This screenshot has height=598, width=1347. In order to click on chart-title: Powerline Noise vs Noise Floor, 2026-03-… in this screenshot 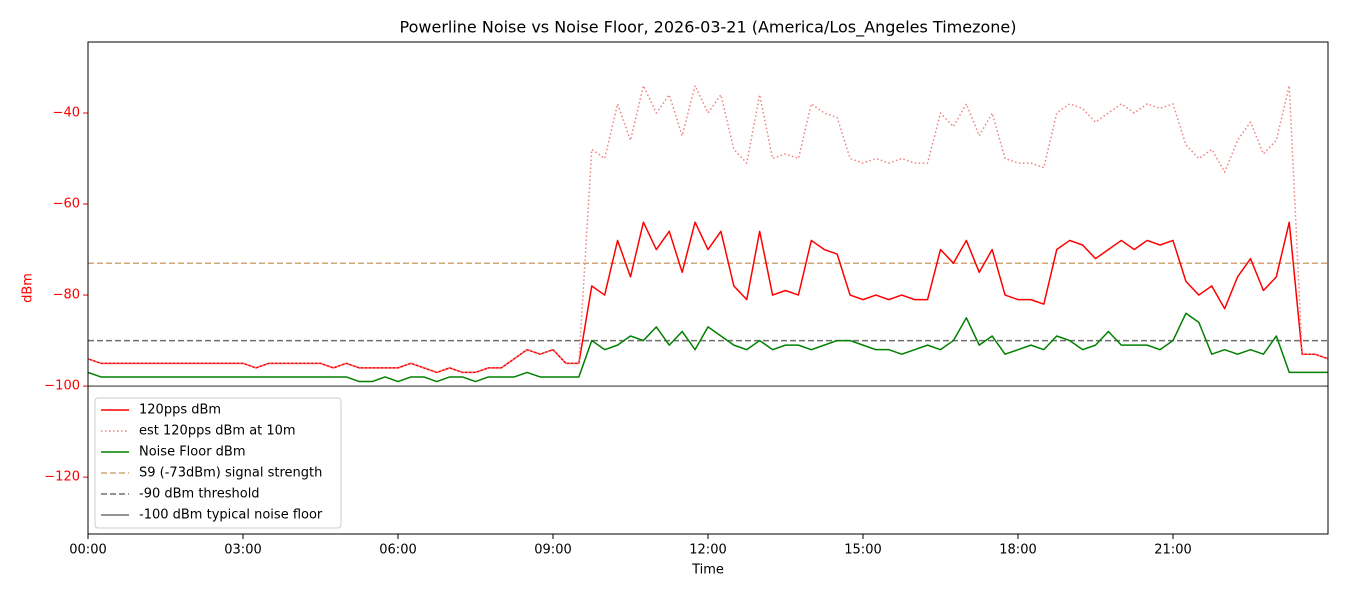, I will do `click(708, 28)`.